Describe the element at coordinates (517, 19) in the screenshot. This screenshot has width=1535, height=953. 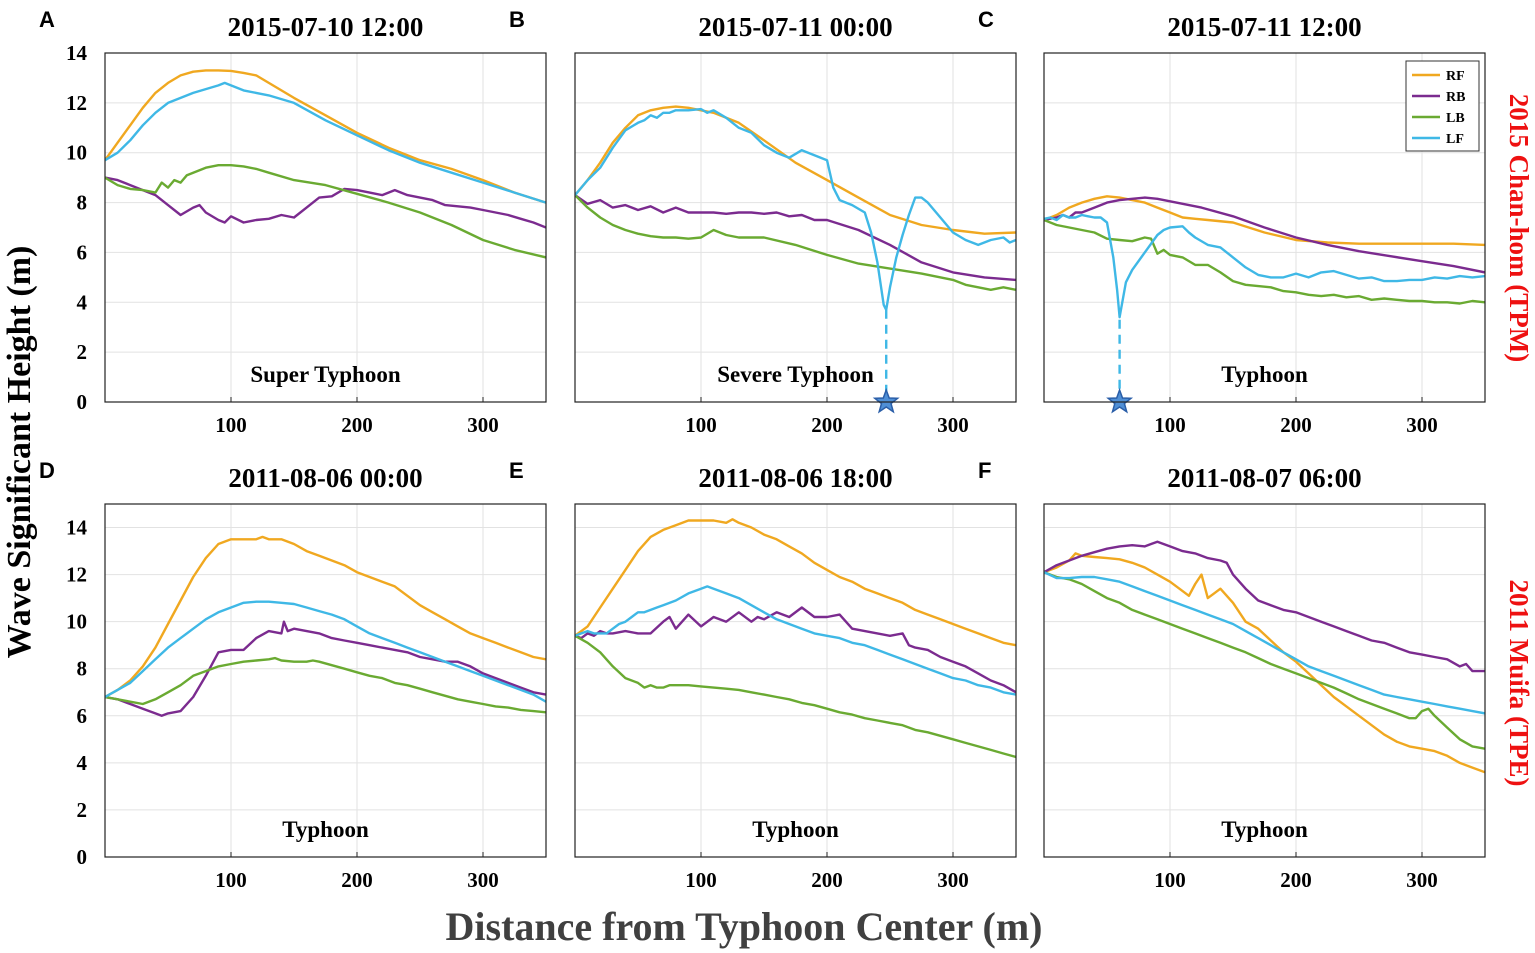
I see `panel-letter: B` at that location.